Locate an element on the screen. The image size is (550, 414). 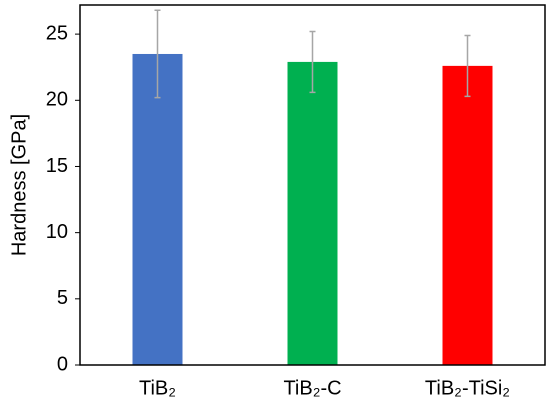
x-tick-label: TiB₂-TiSi₂ is located at coordinates (467, 388).